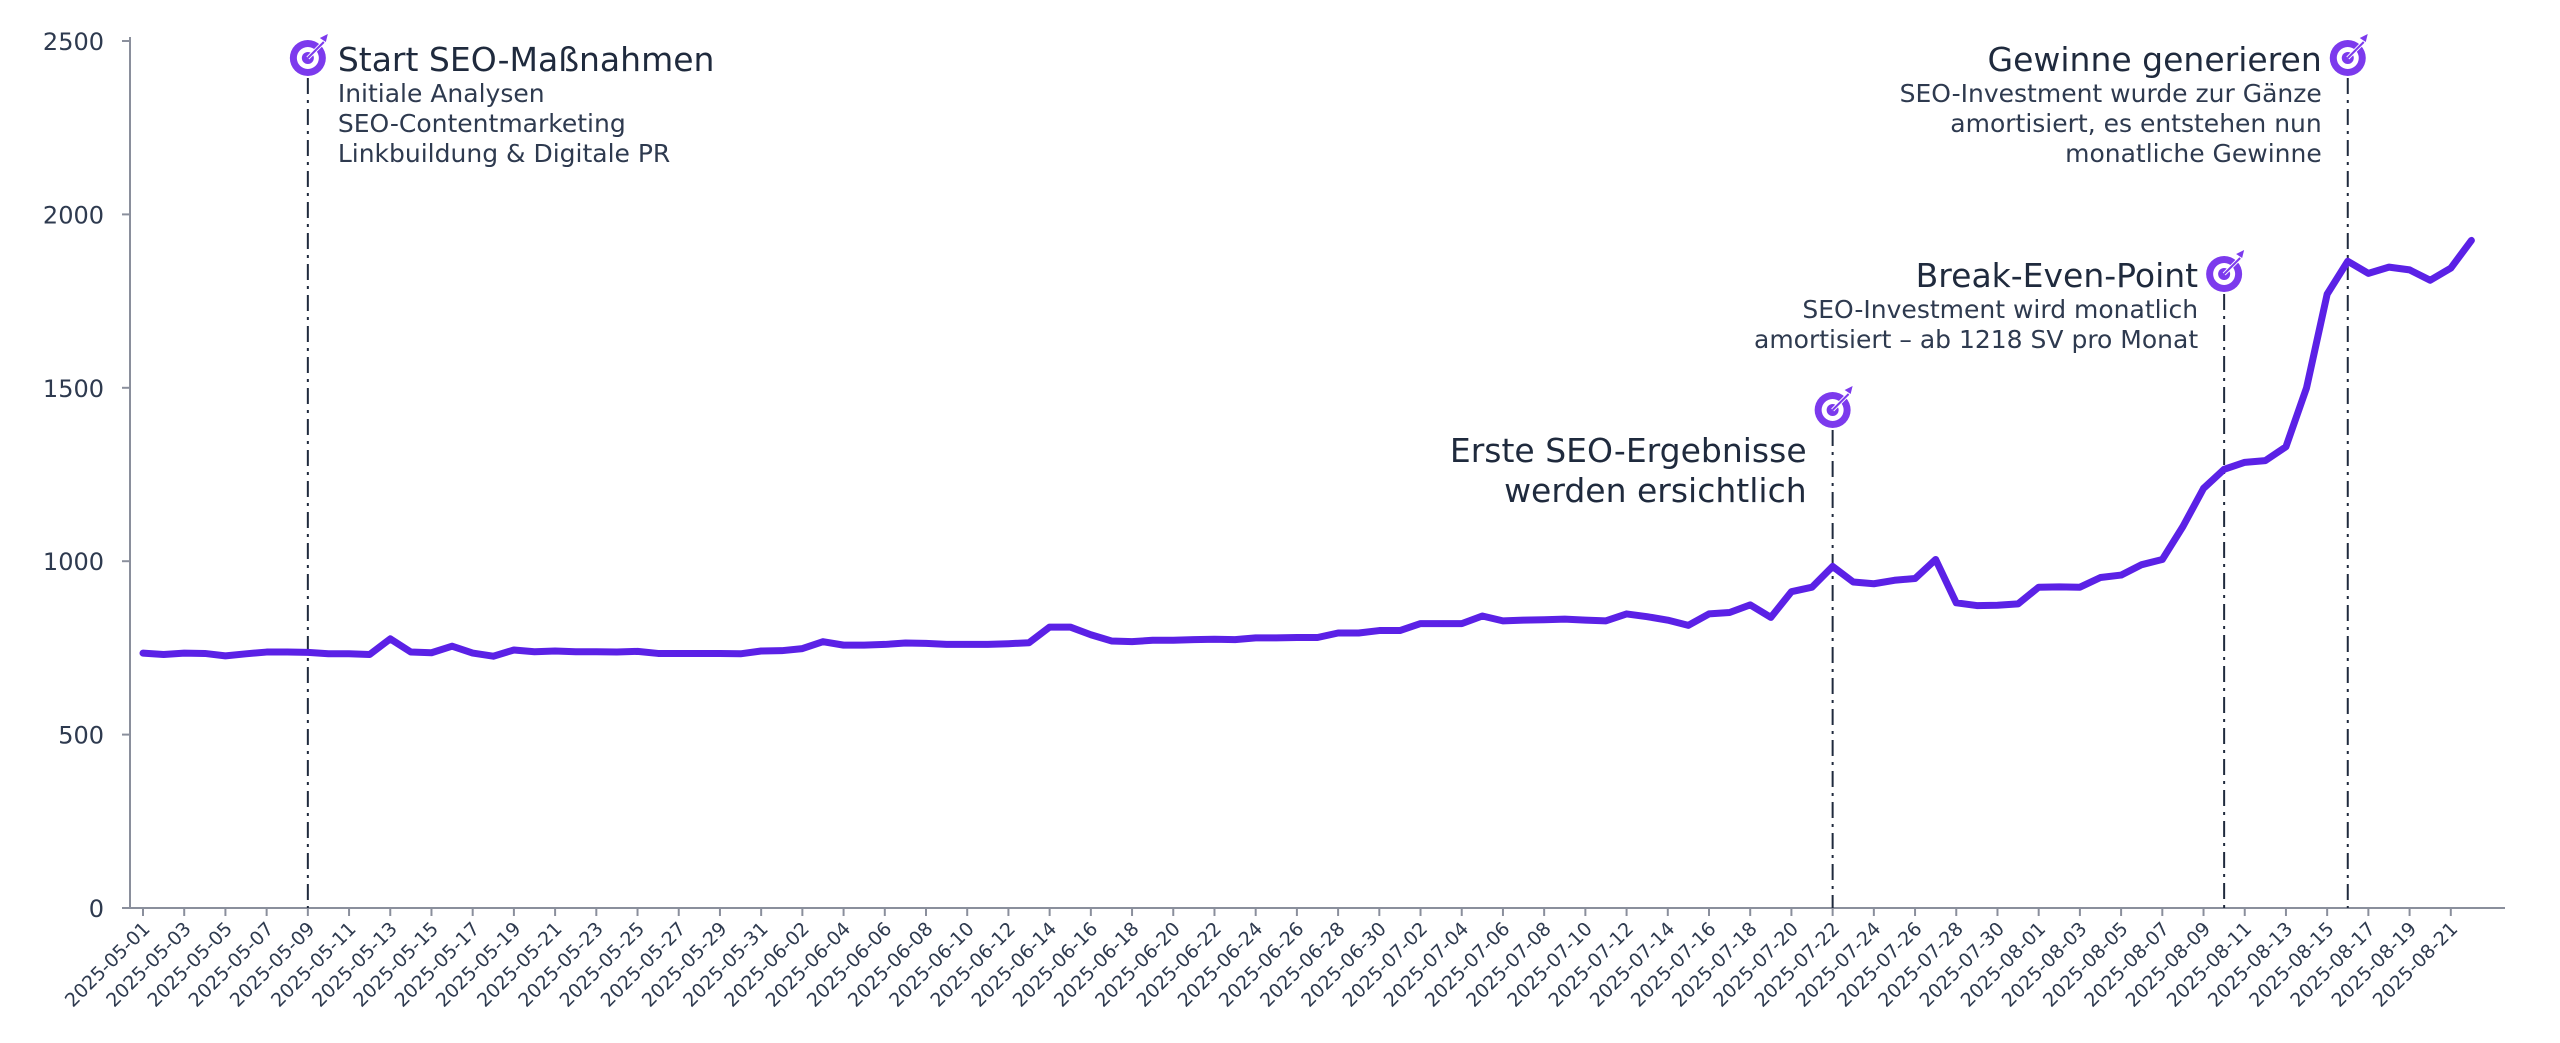 The image size is (2560, 1043). I want to click on y-tick-label: 2000, so click(73, 215).